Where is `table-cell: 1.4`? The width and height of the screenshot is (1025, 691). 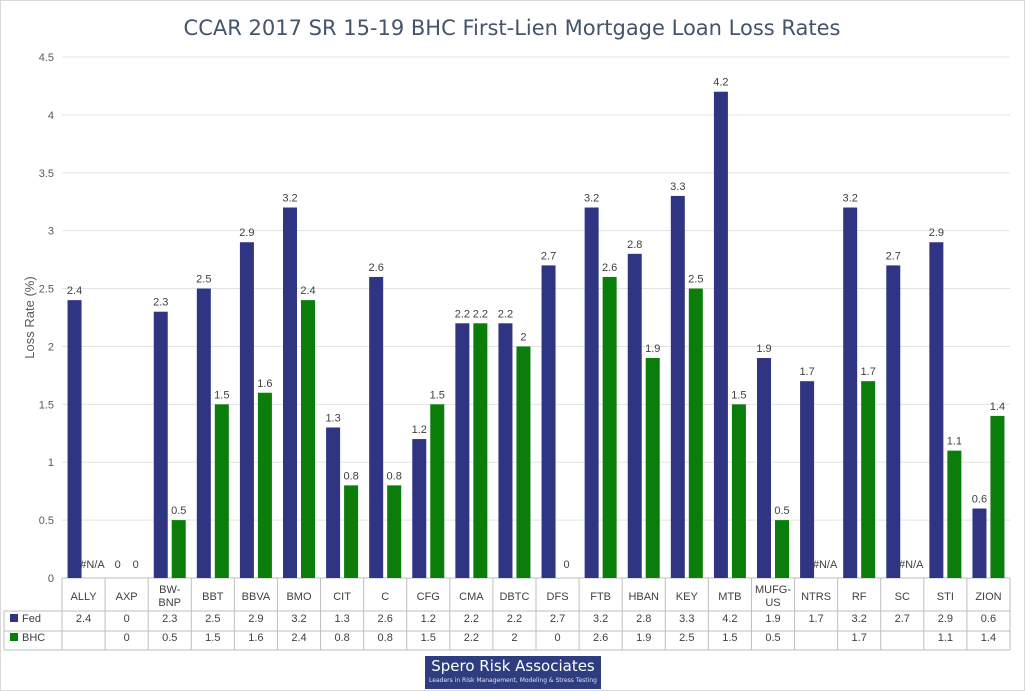 table-cell: 1.4 is located at coordinates (988, 638).